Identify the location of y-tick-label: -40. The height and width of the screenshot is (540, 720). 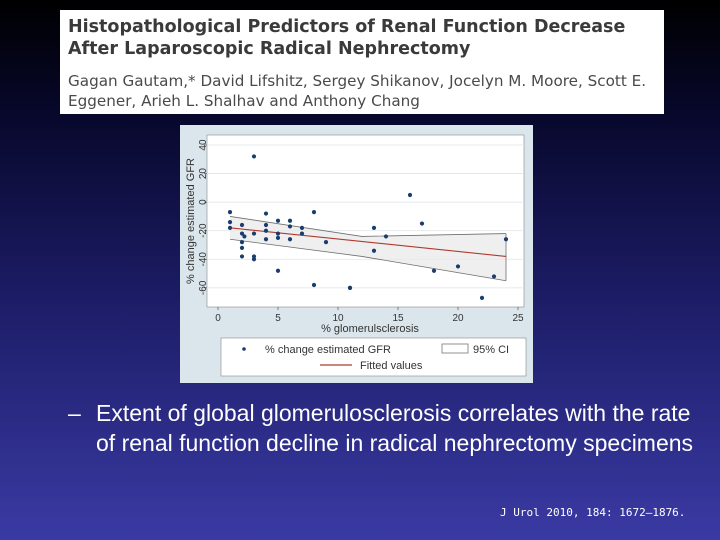
(203, 259).